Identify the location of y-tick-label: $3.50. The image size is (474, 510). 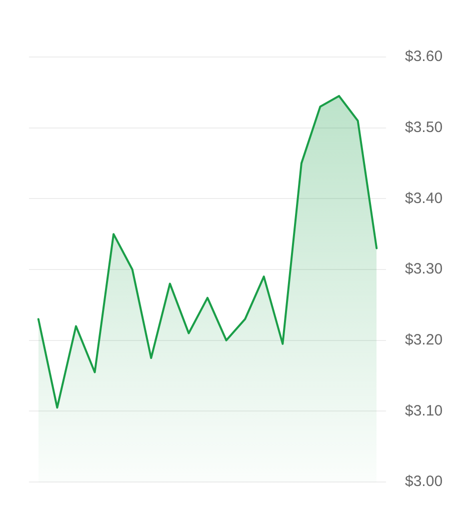
(424, 127).